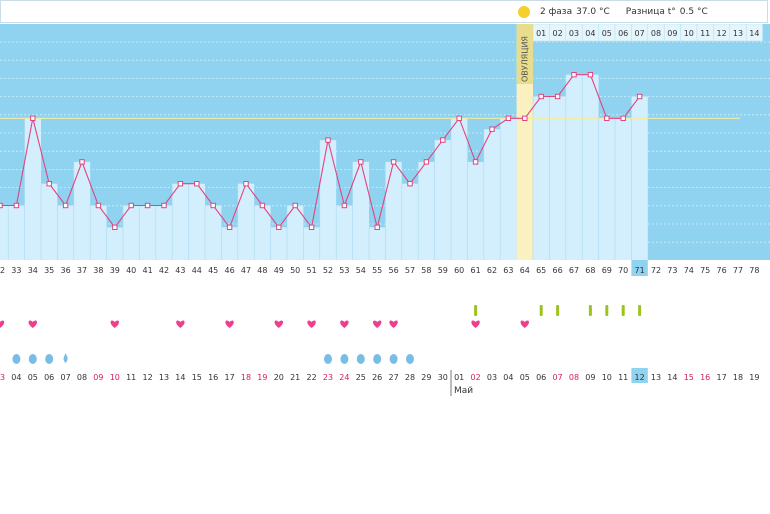 This screenshot has height=514, width=770. Describe the element at coordinates (295, 270) in the screenshot. I see `cycle-day-label: 50` at that location.